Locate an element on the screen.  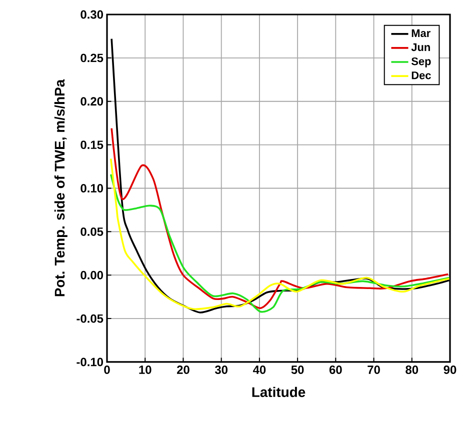
y-axis-title: Pot. Temp. side of TWE, m/s/hPa is located at coordinates (61, 187).